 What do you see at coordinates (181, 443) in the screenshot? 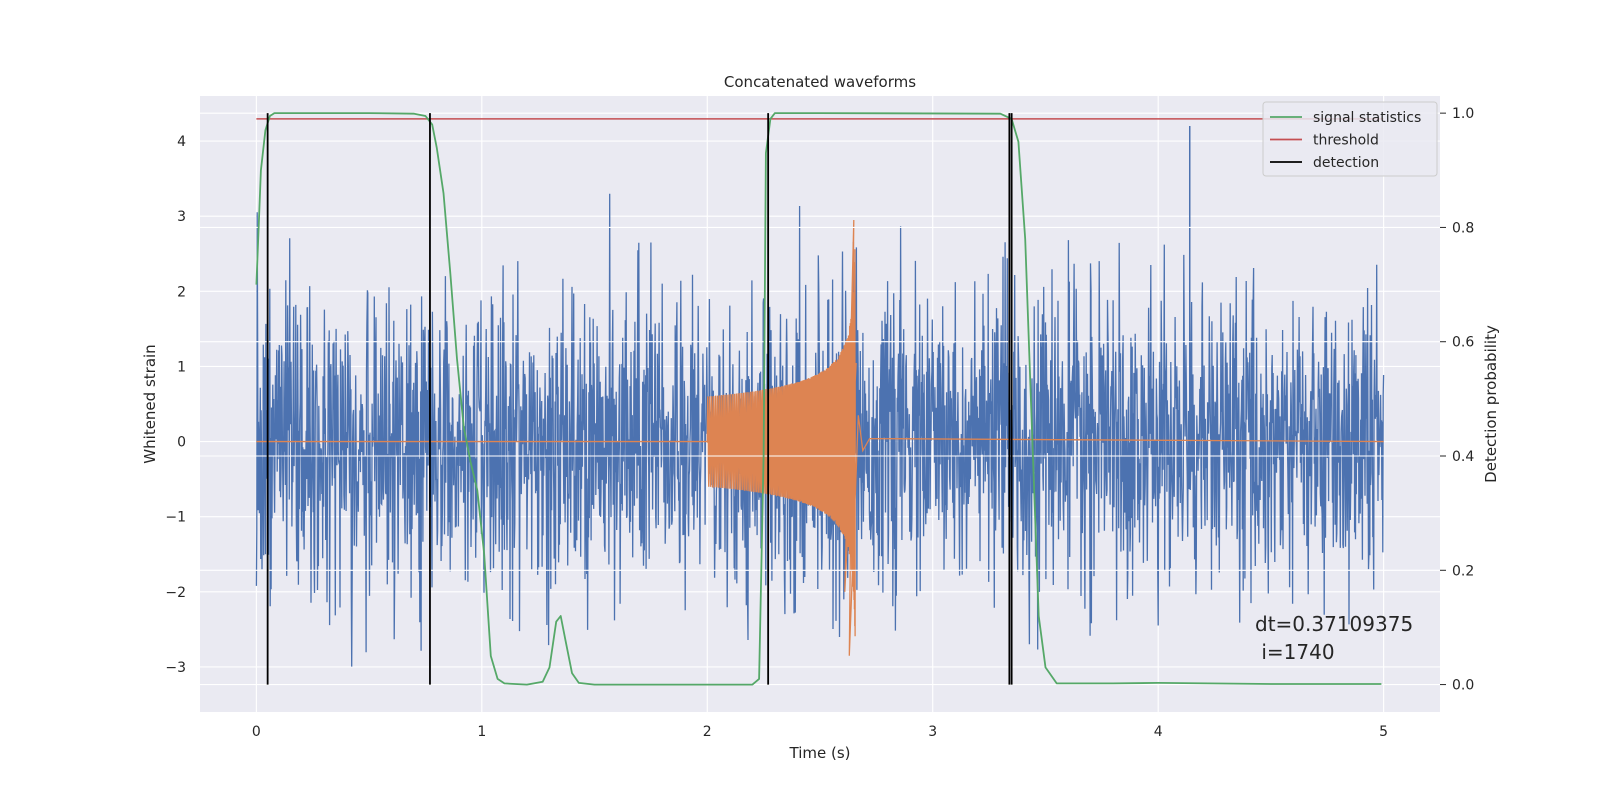
I see `y-tick-label: 0` at bounding box center [181, 443].